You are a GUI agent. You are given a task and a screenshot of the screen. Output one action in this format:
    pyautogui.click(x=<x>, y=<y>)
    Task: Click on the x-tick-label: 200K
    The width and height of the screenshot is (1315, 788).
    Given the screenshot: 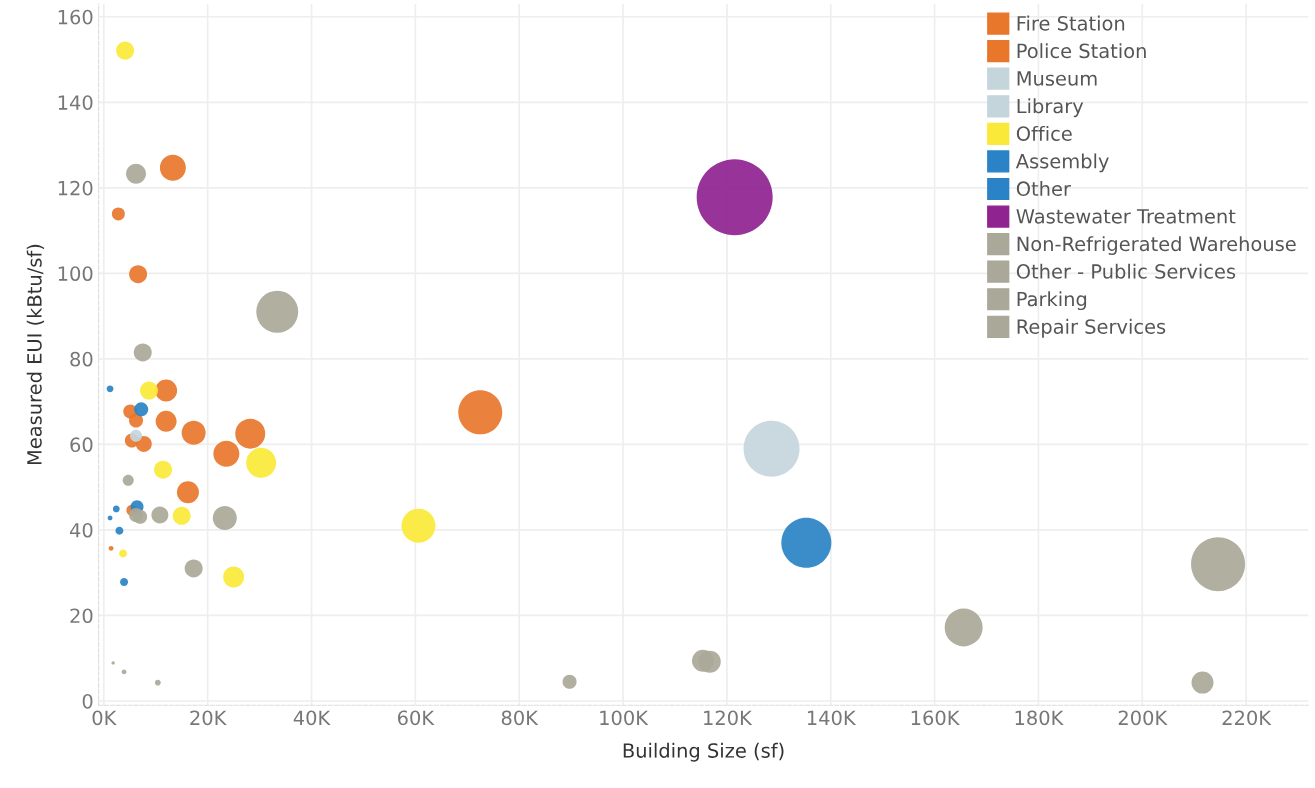 What is the action you would take?
    pyautogui.click(x=1143, y=718)
    